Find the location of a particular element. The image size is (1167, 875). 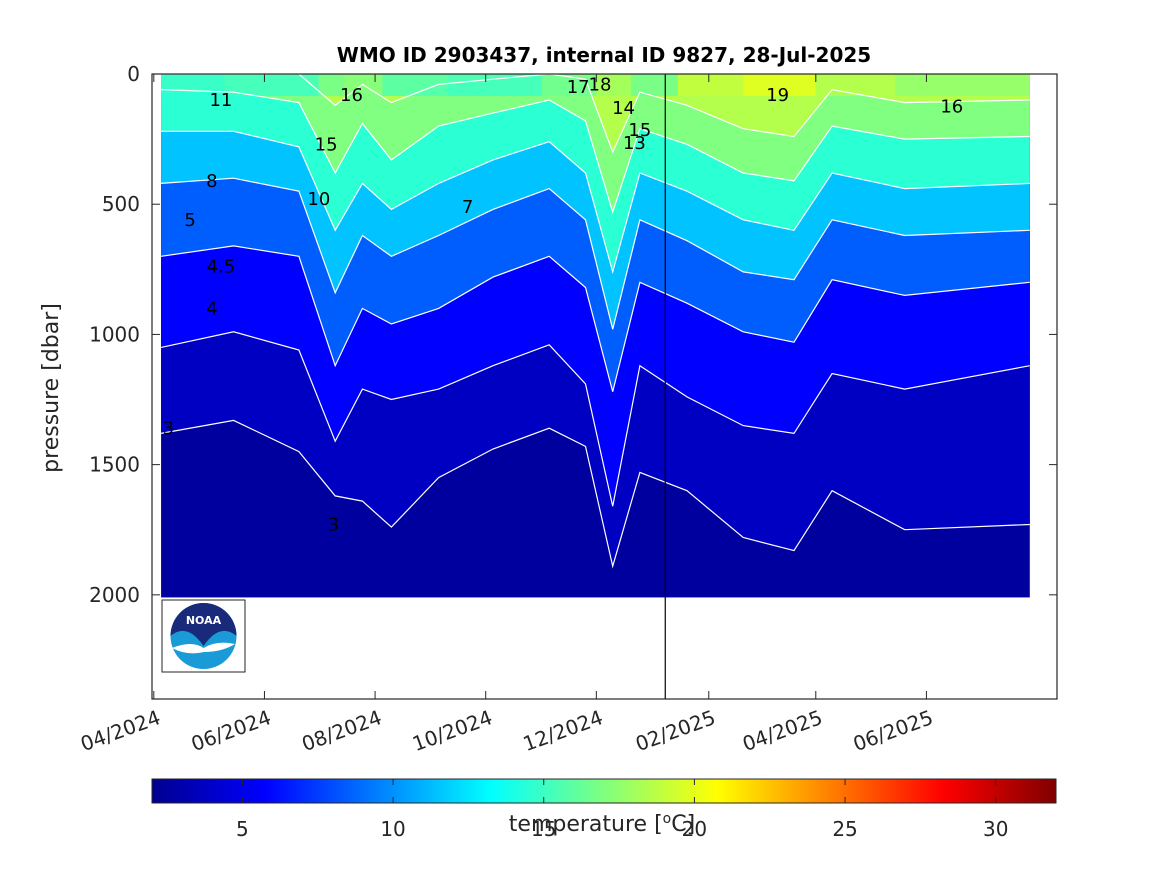

colorbar-tick-label: 20 is located at coordinates (694, 829).